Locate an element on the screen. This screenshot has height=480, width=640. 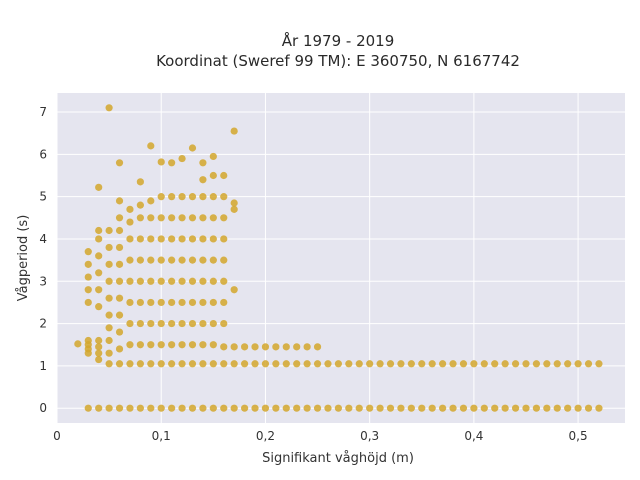
x-tick-label: 0 is located at coordinates (57, 436).